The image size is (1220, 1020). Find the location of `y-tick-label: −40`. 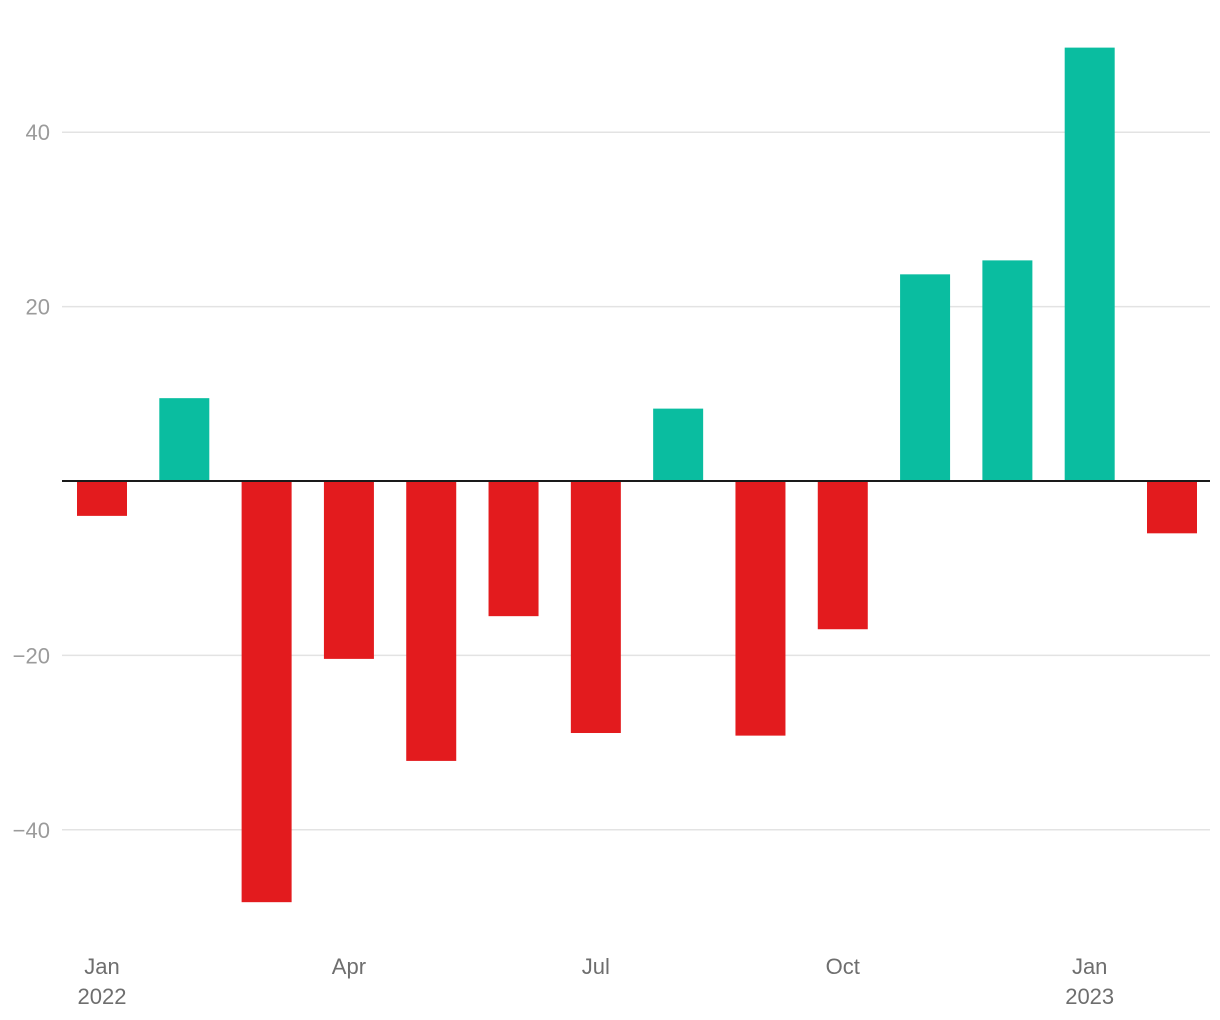

y-tick-label: −40 is located at coordinates (31, 830).